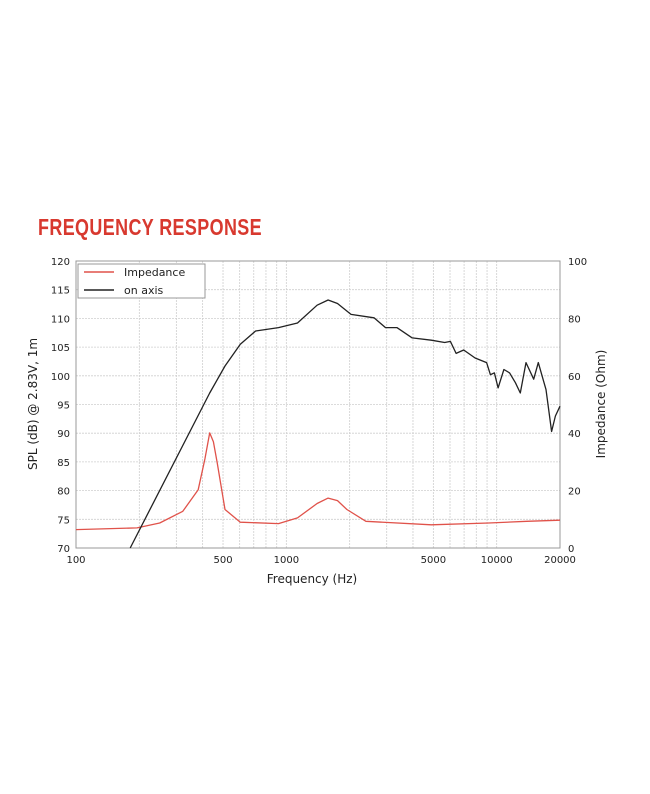  What do you see at coordinates (63, 434) in the screenshot?
I see `y-tick-label: 90` at bounding box center [63, 434].